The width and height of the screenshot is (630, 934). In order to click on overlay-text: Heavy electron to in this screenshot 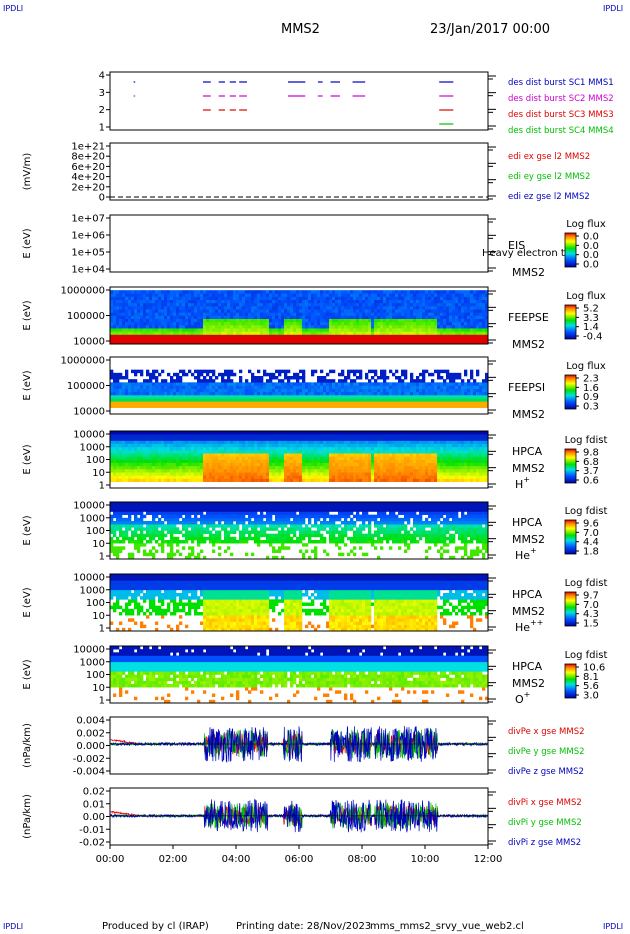, I will do `click(526, 253)`.